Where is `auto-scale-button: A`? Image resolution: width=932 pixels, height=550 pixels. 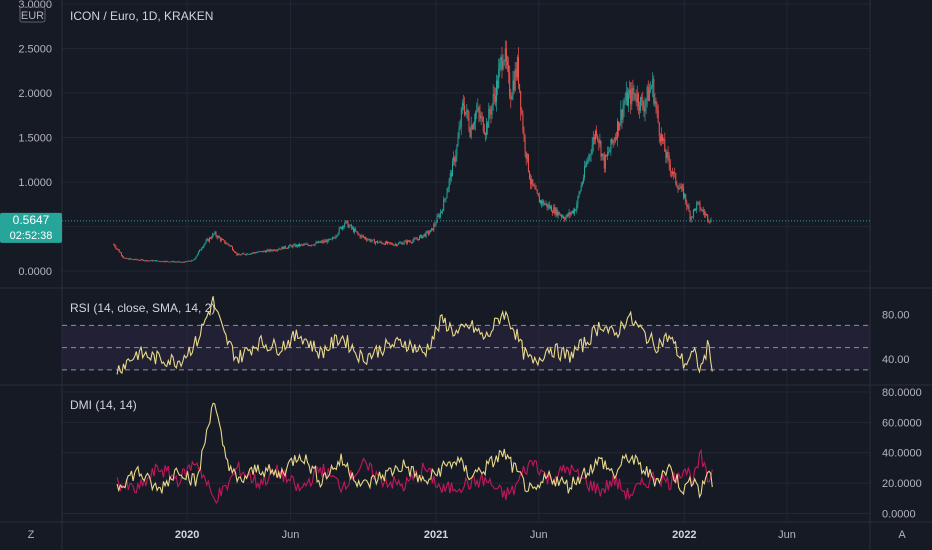
auto-scale-button: A is located at coordinates (902, 535).